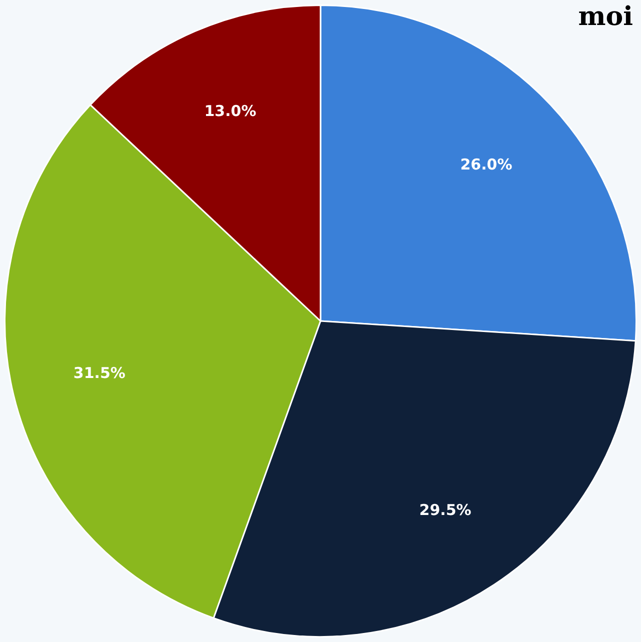 The height and width of the screenshot is (642, 641). Describe the element at coordinates (99, 373) in the screenshot. I see `data-label: 31.5%` at that location.